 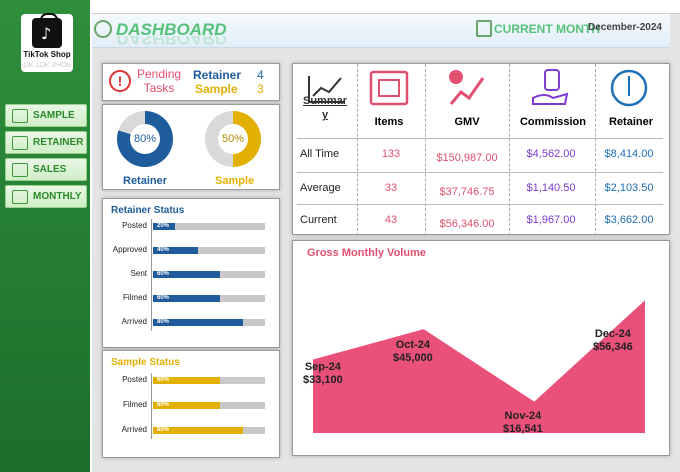 What do you see at coordinates (391, 154) in the screenshot?
I see `summary-cell: 133` at bounding box center [391, 154].